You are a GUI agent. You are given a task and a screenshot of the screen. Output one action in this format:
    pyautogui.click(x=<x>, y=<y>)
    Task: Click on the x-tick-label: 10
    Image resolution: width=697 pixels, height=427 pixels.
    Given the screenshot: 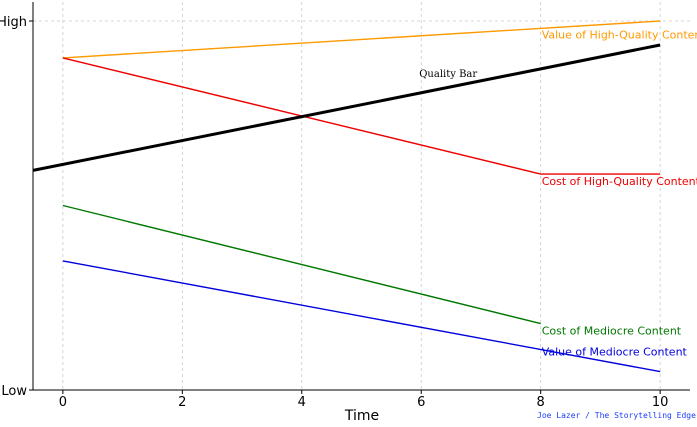 What is the action you would take?
    pyautogui.click(x=660, y=402)
    